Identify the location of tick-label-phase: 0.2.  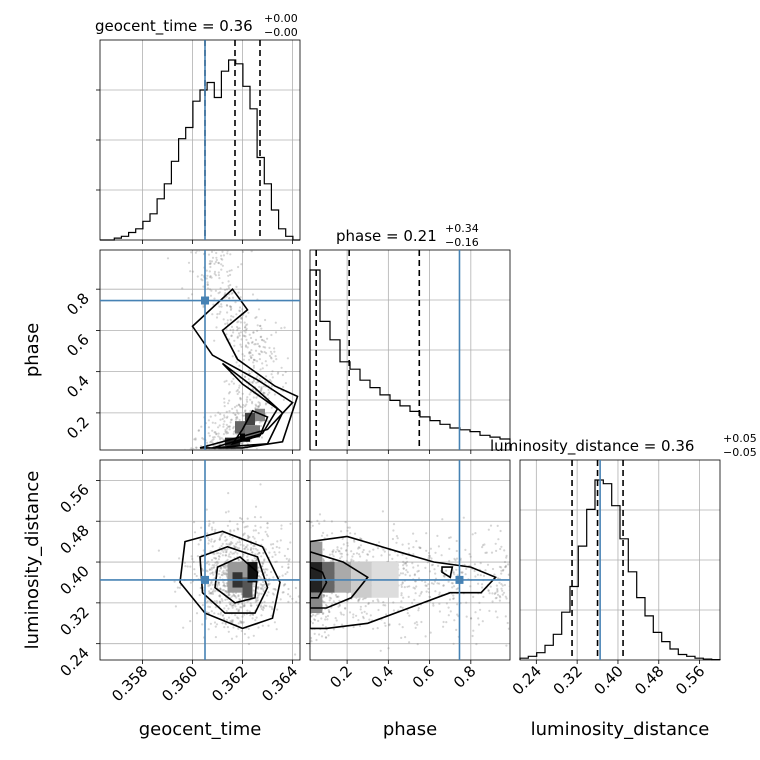
(78, 428).